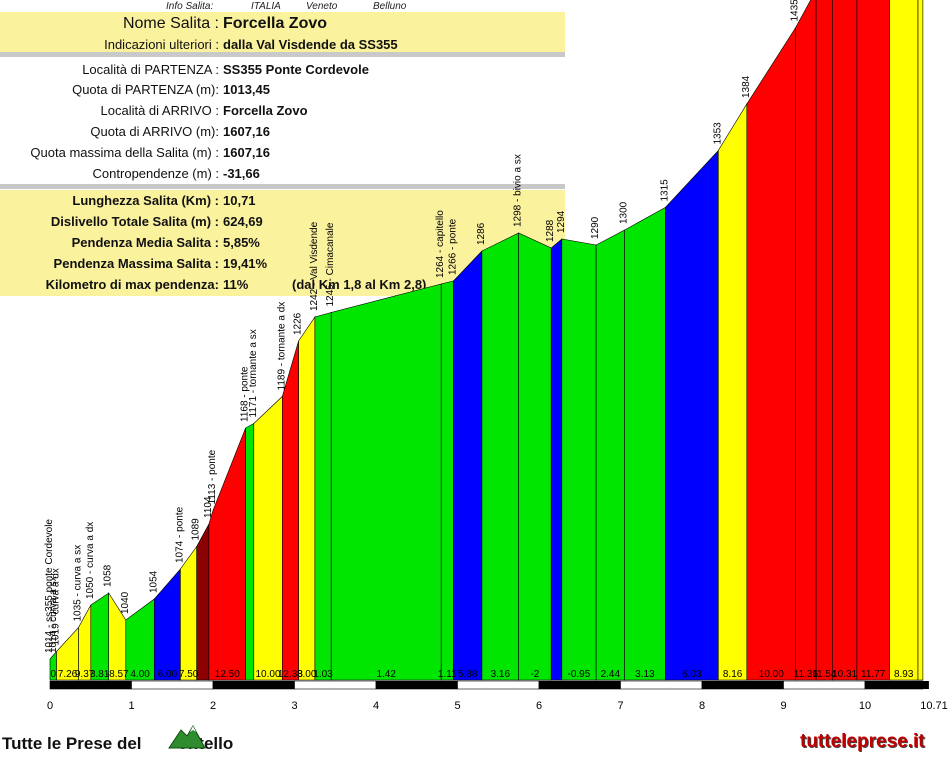 Image resolution: width=950 pixels, height=759 pixels. What do you see at coordinates (518, 190) in the screenshot?
I see `altitude-annotation: 1298 - bivio a sx` at bounding box center [518, 190].